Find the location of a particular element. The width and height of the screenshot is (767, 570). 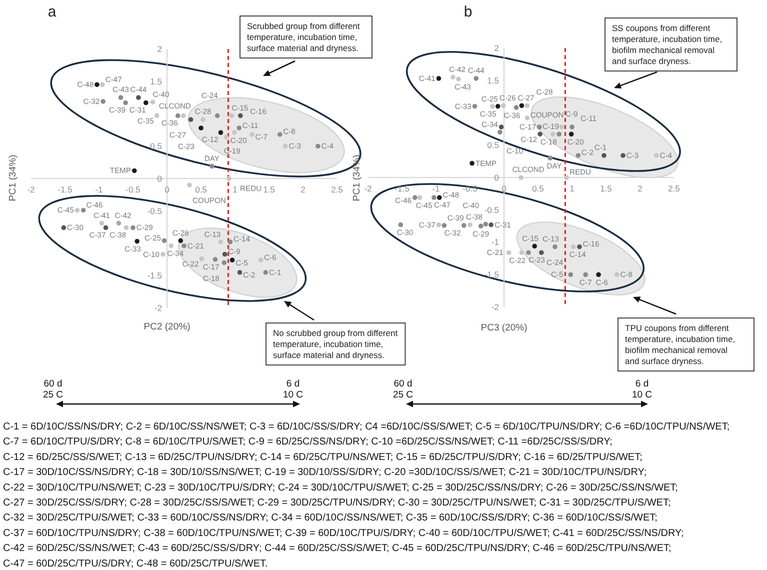

x-axis-title: PC2 (20%) is located at coordinates (167, 326).